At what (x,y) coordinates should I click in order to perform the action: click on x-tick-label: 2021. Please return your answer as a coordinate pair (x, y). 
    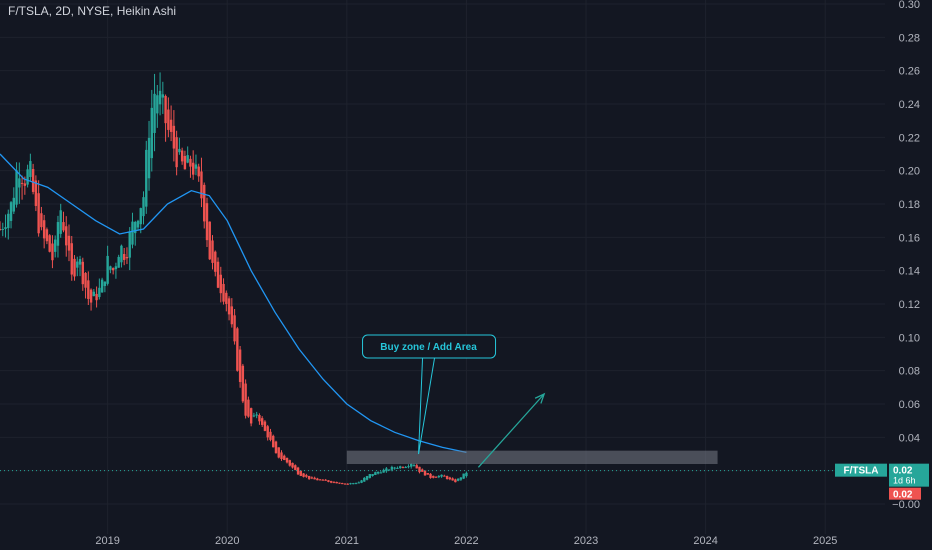
    Looking at the image, I should click on (347, 541).